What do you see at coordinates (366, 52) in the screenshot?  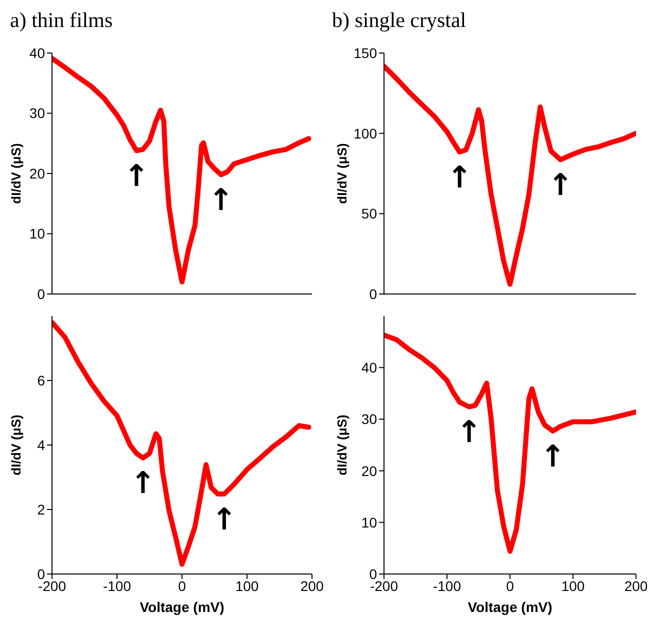 I see `y-tick-label: 150` at bounding box center [366, 52].